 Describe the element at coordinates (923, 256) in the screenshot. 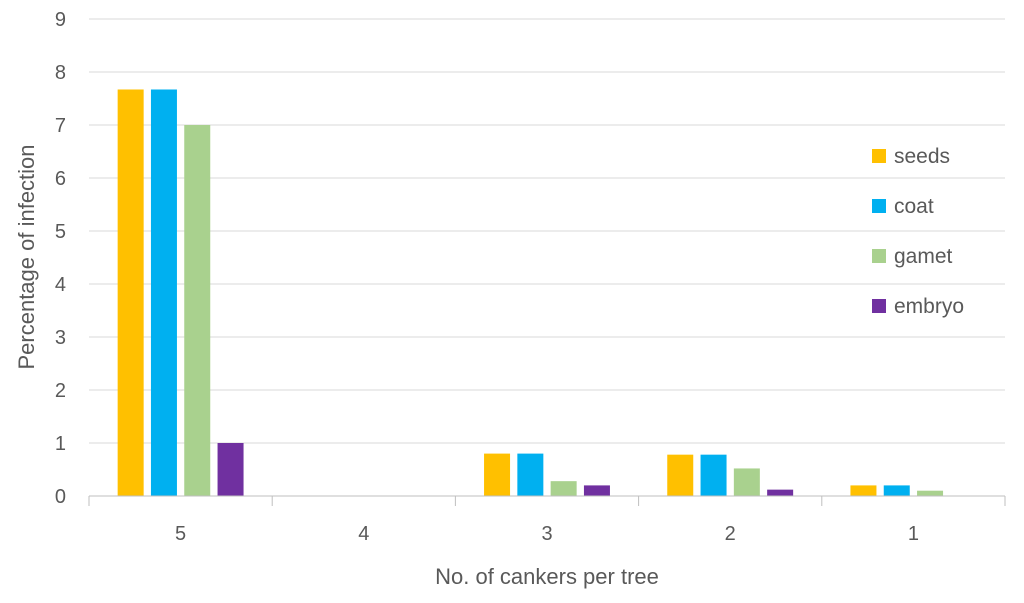

I see `legend-label: gamet` at that location.